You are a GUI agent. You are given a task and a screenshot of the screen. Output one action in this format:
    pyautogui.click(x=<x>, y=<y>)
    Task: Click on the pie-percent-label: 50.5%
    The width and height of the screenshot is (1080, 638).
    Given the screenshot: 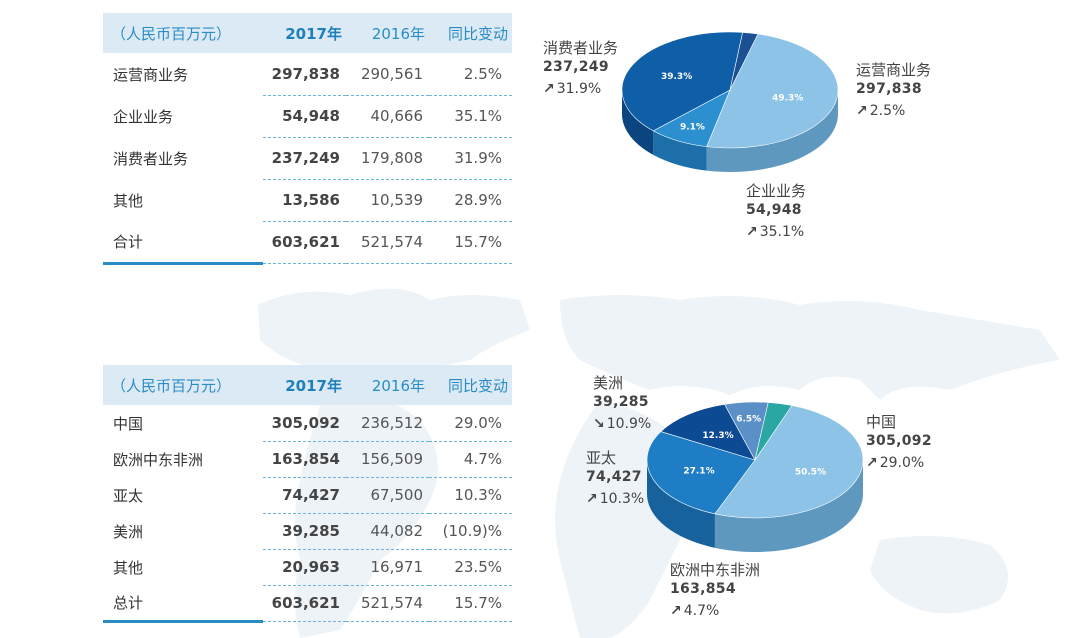 What is the action you would take?
    pyautogui.click(x=810, y=472)
    